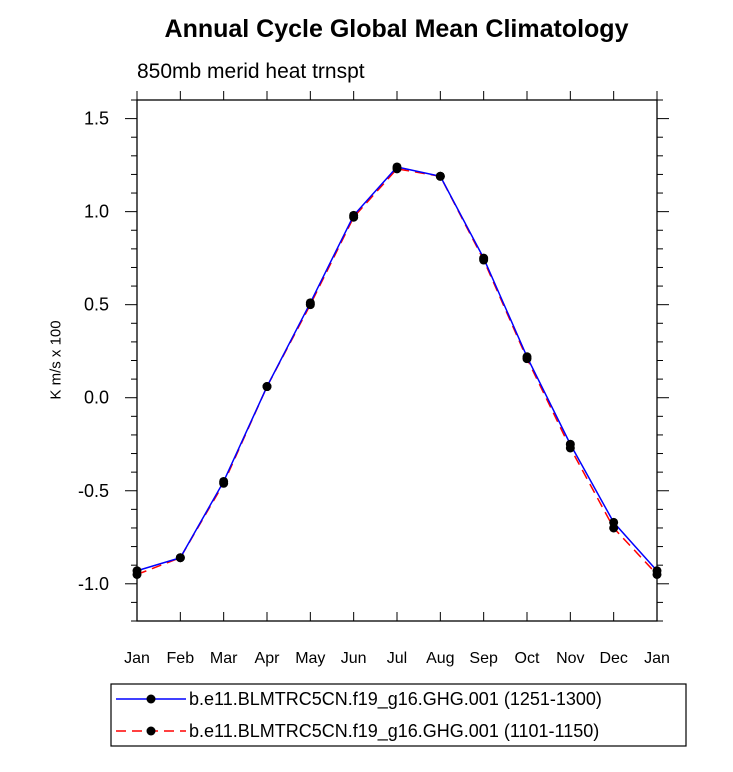  I want to click on x-tick-label: Feb, so click(181, 658).